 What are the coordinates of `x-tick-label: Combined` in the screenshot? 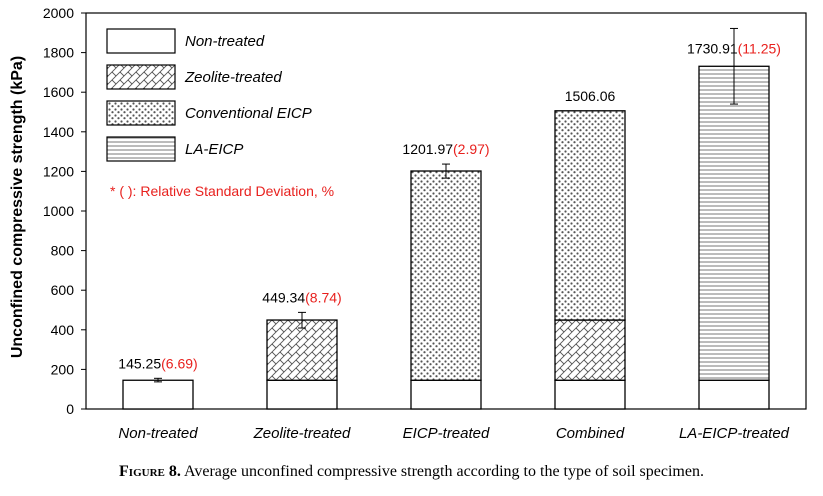 It's located at (590, 433).